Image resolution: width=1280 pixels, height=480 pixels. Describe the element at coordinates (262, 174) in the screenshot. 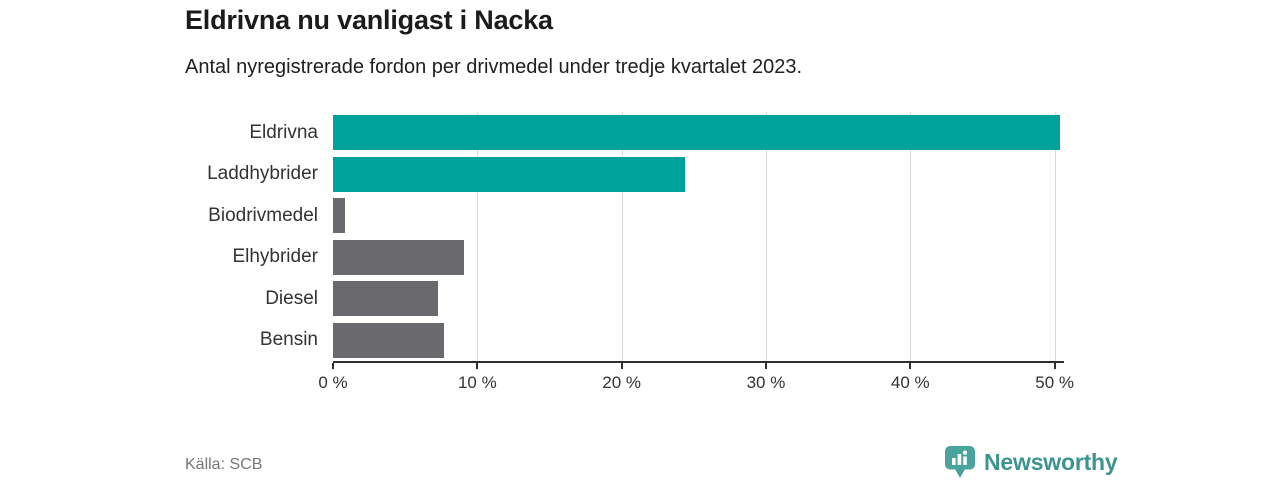

I see `category-label: Laddhybrider` at that location.